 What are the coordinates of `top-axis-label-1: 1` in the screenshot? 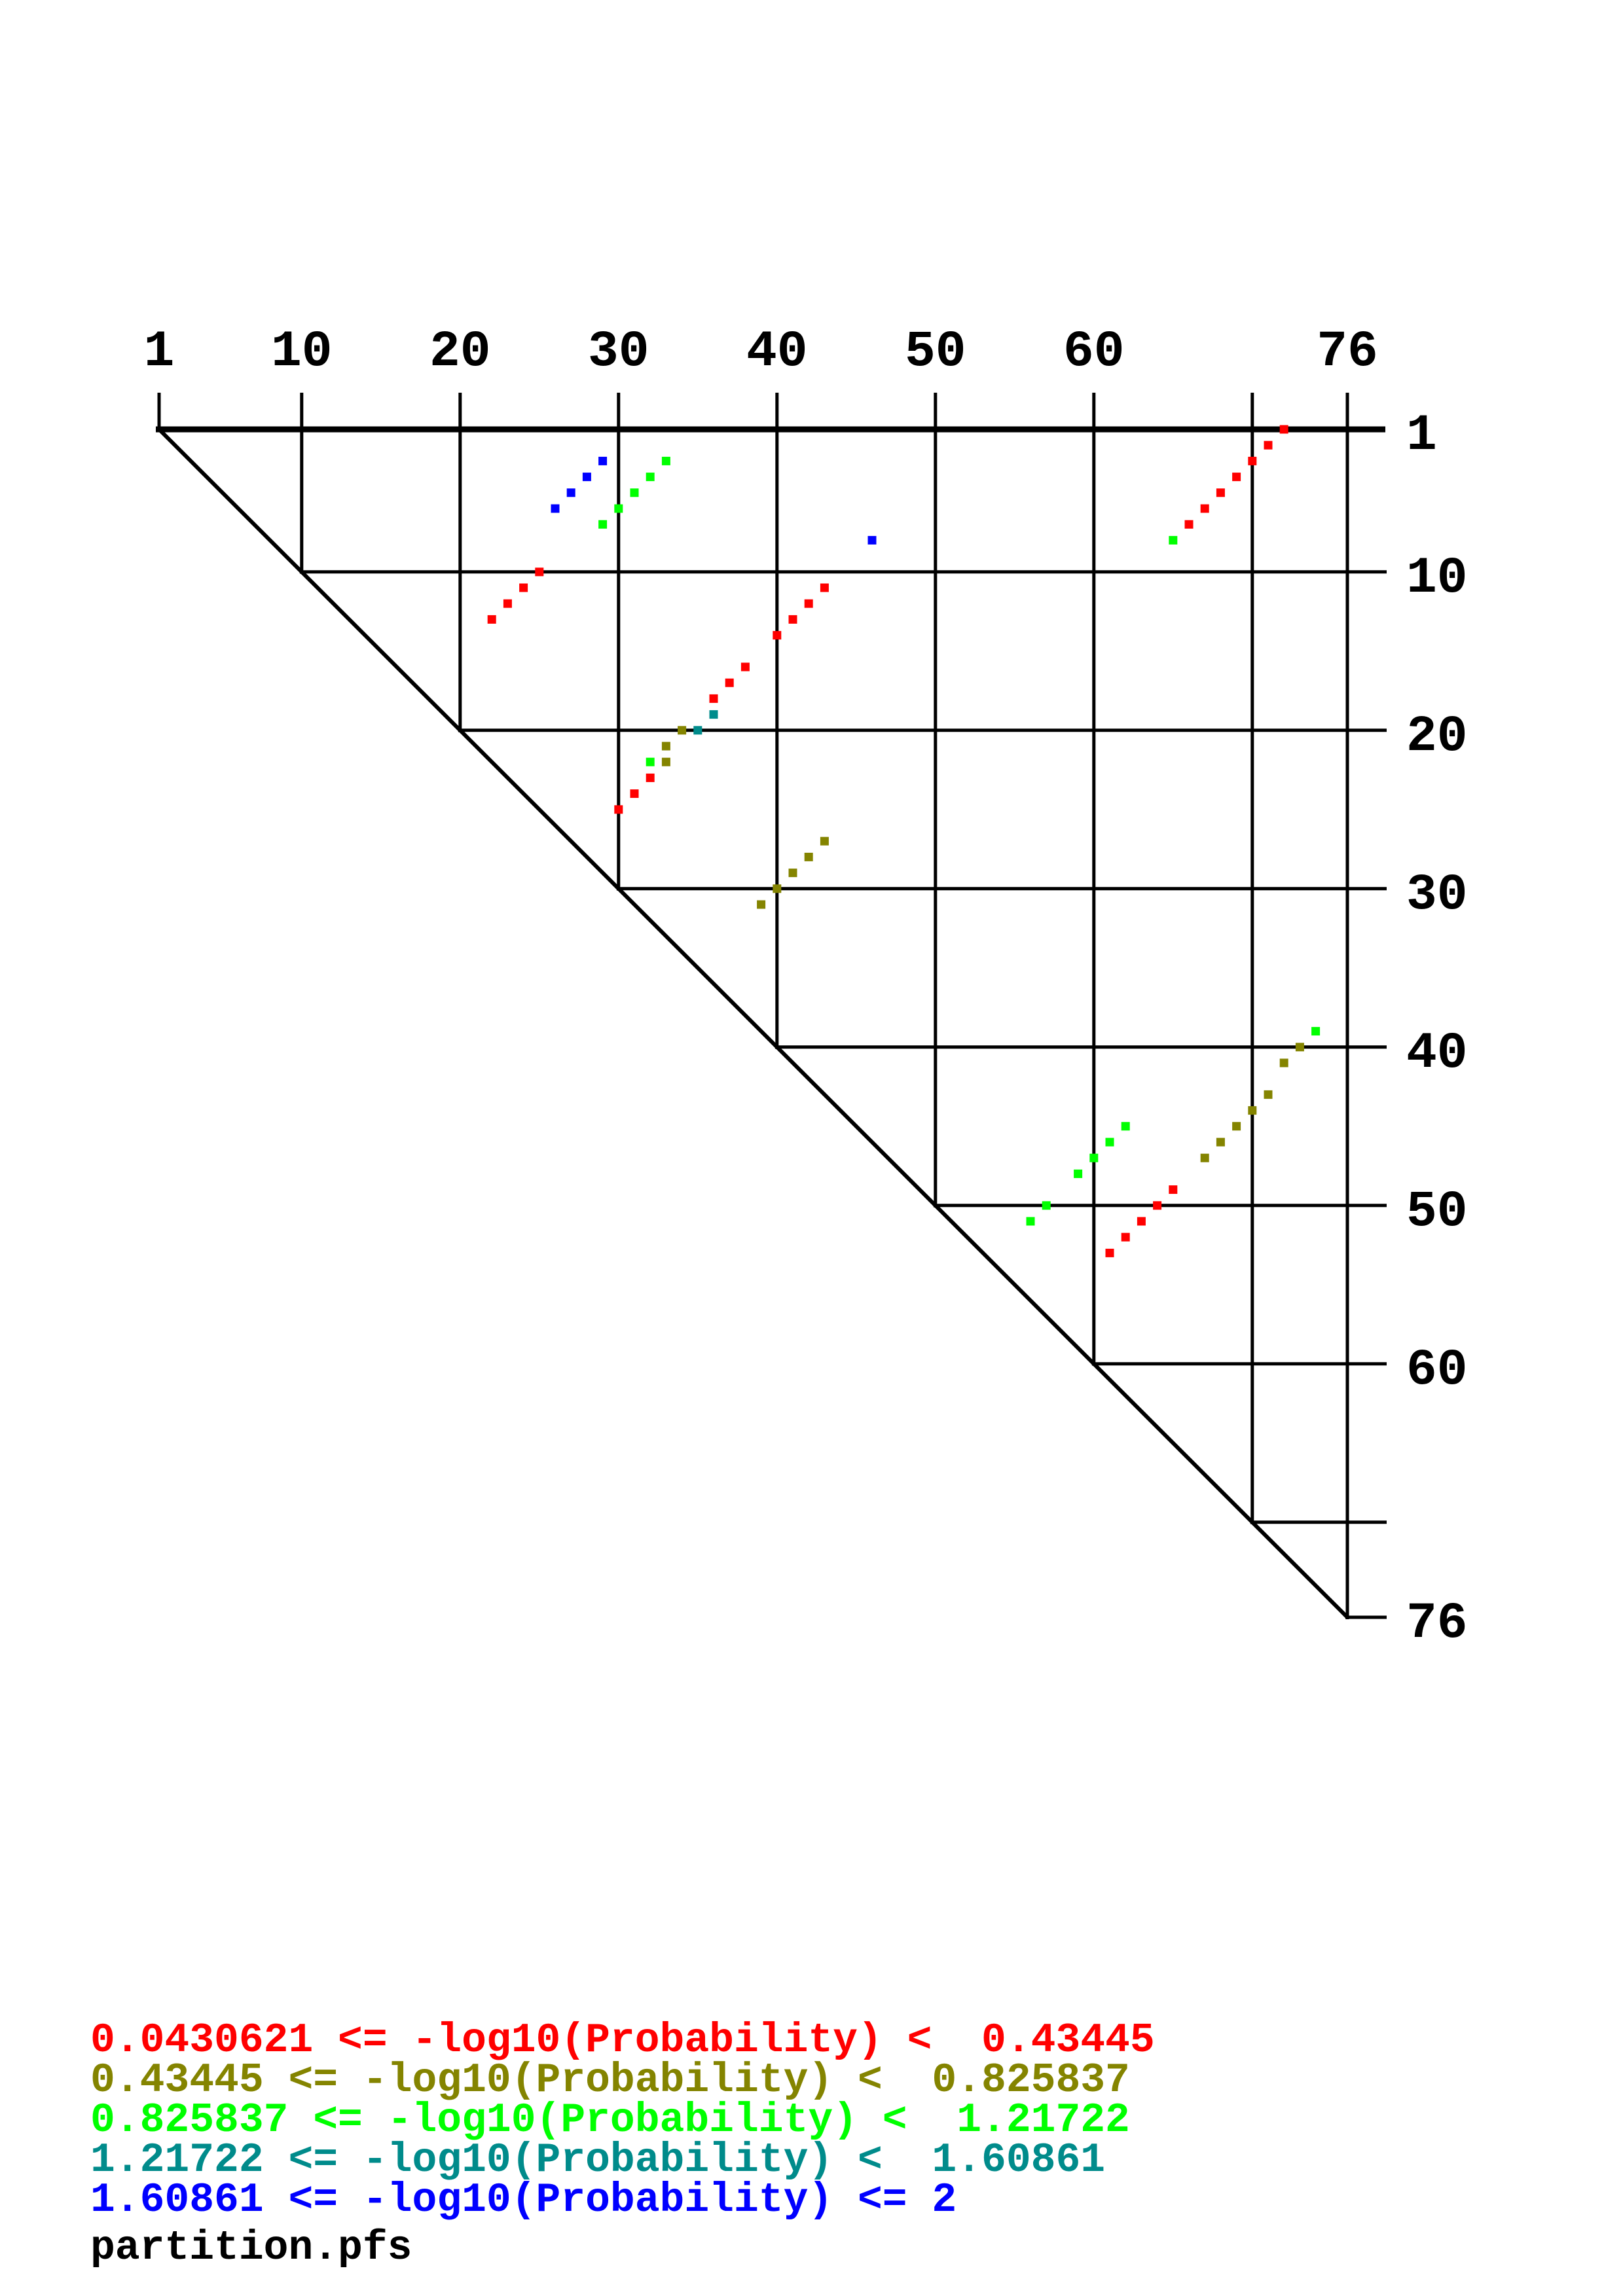 It's located at (159, 352).